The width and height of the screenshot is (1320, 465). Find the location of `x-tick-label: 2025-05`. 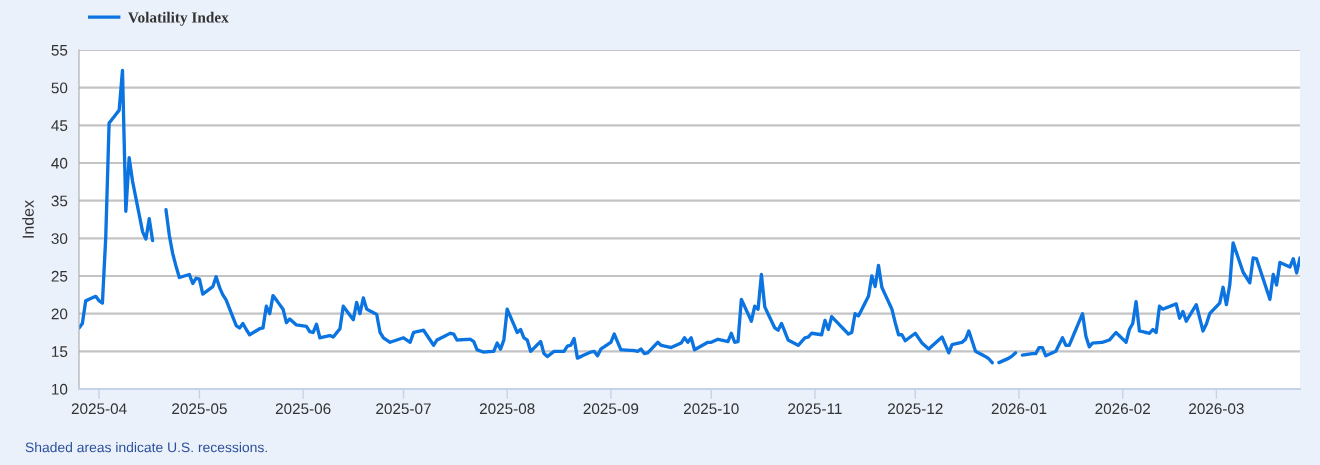

x-tick-label: 2025-05 is located at coordinates (199, 409).